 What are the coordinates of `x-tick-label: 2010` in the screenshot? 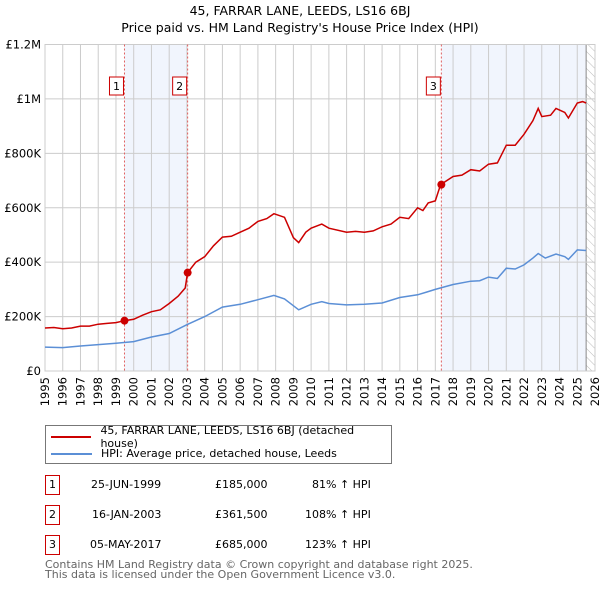 It's located at (311, 391).